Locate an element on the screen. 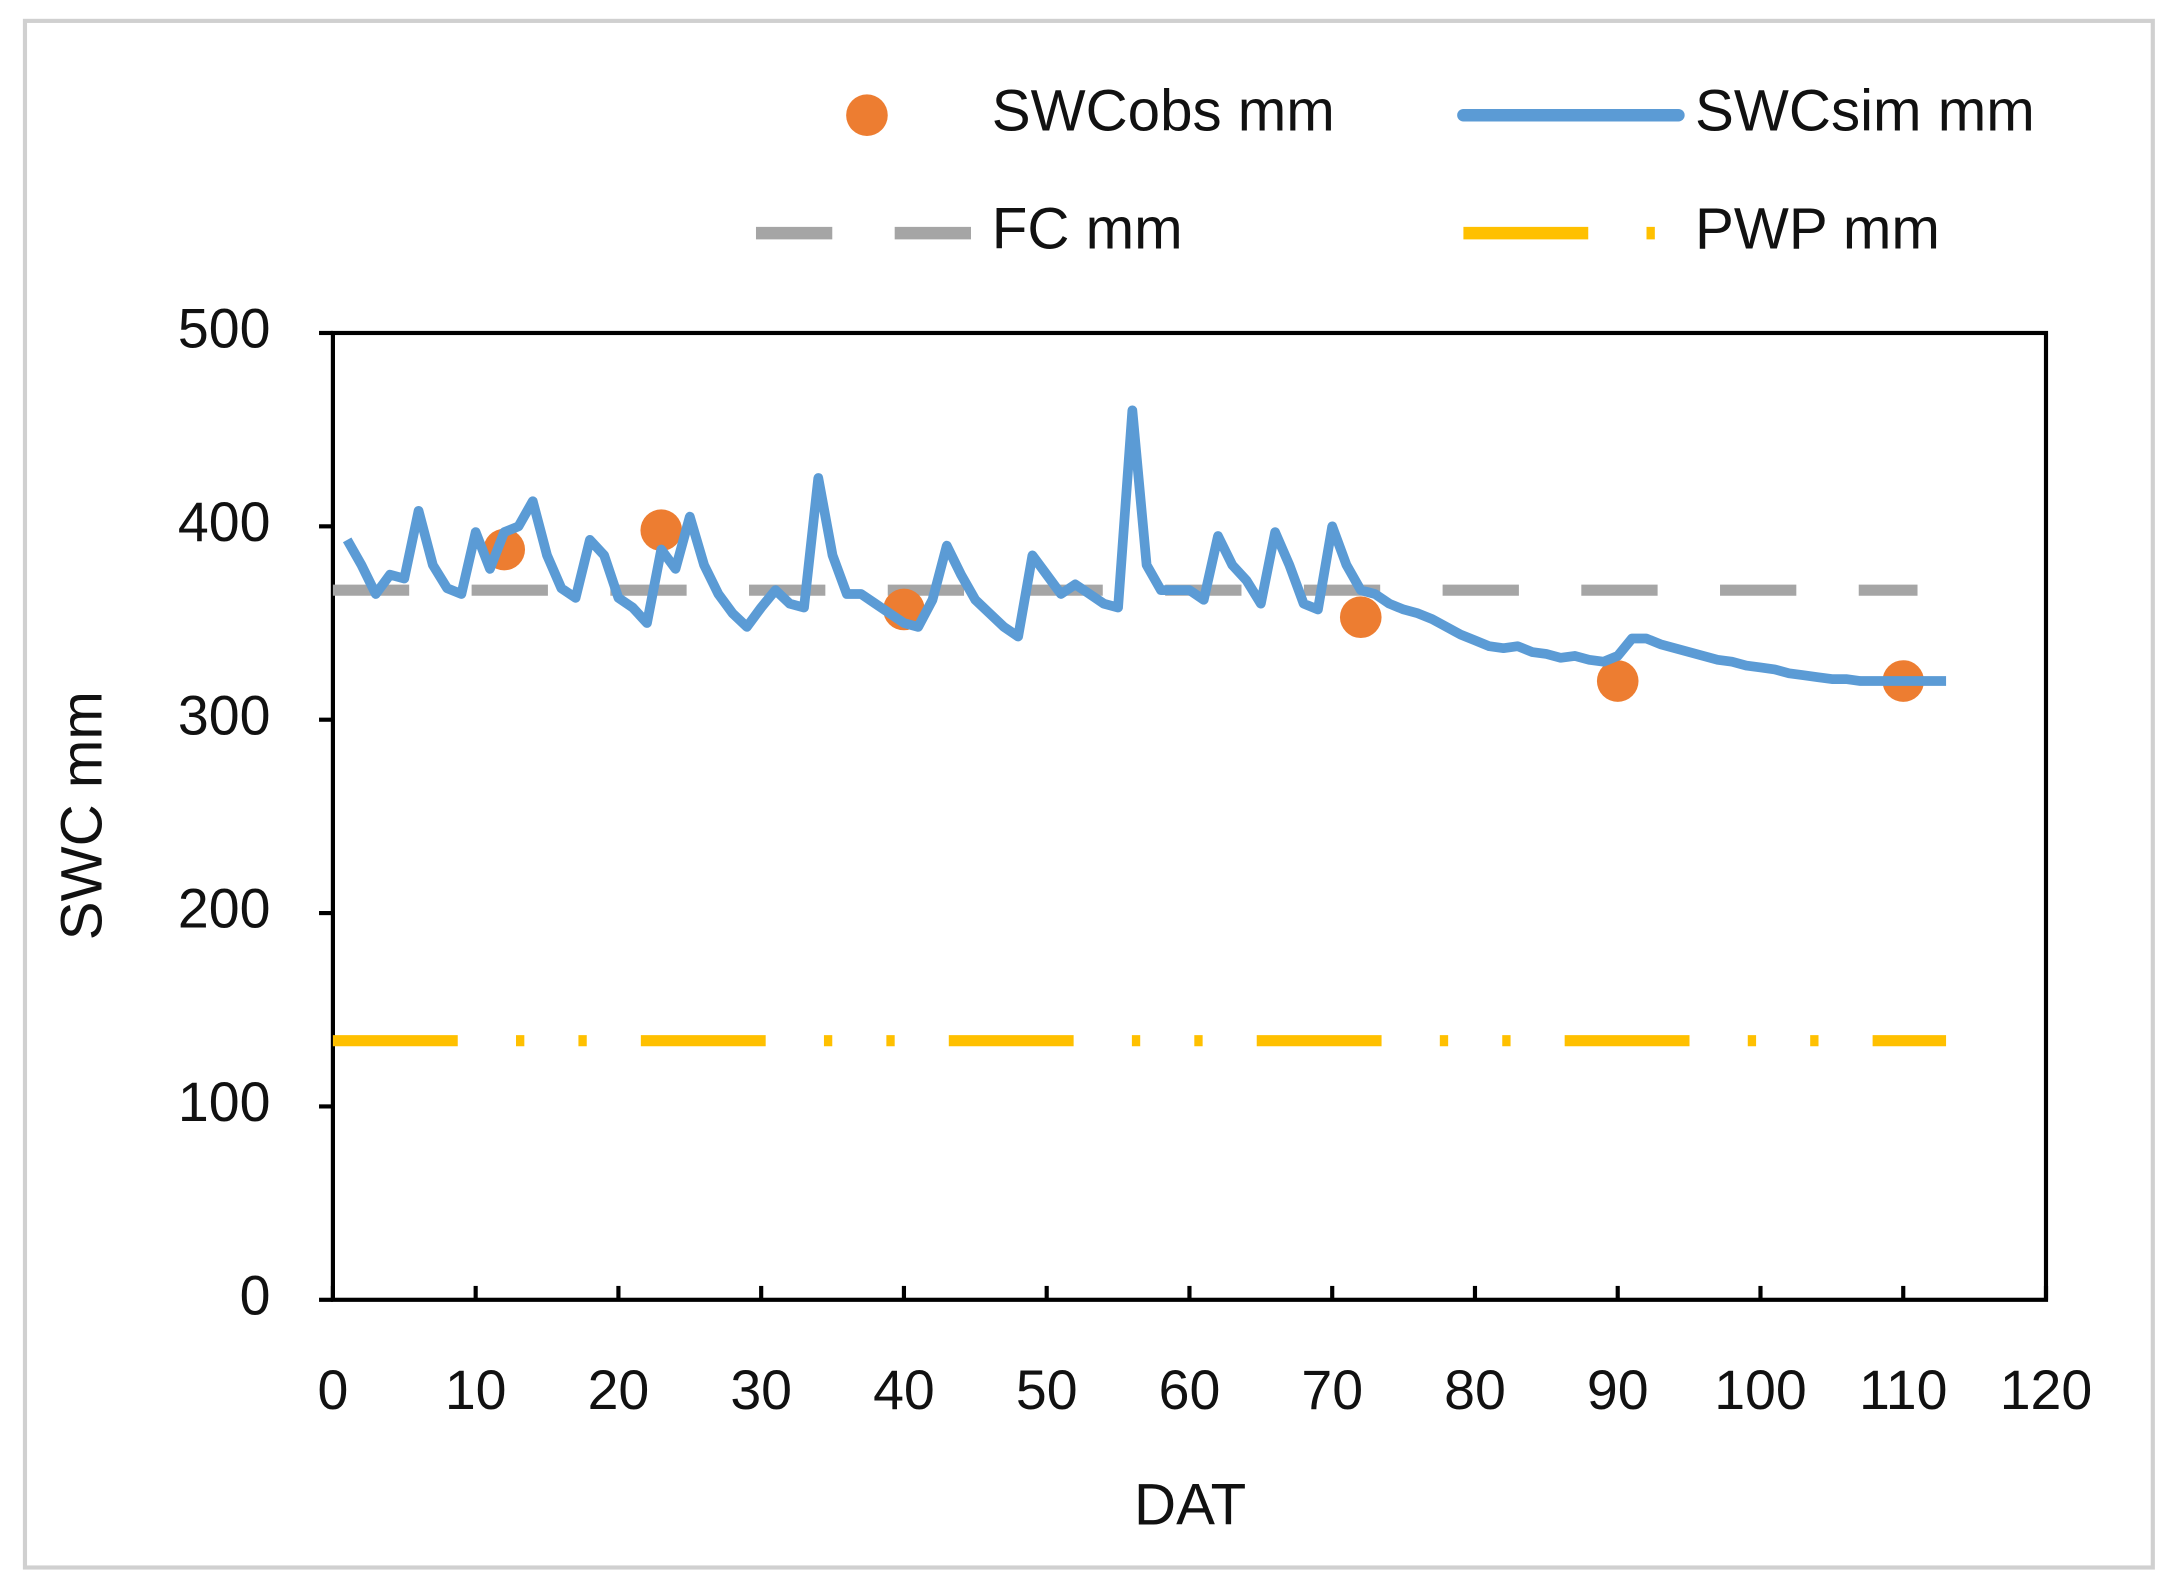 The width and height of the screenshot is (2175, 1587). y-tick-label: 100 is located at coordinates (224, 1102).